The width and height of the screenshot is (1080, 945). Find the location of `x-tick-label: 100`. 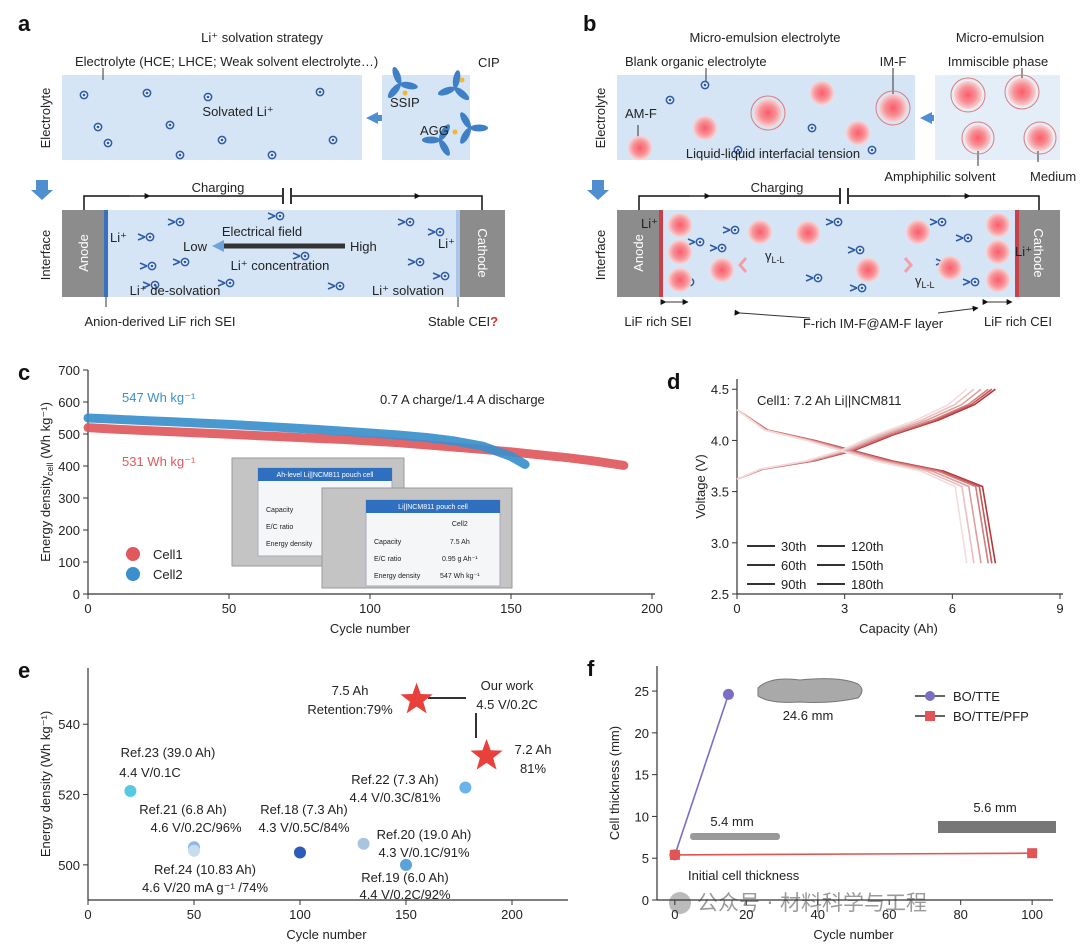

x-tick-label: 100 is located at coordinates (370, 608).